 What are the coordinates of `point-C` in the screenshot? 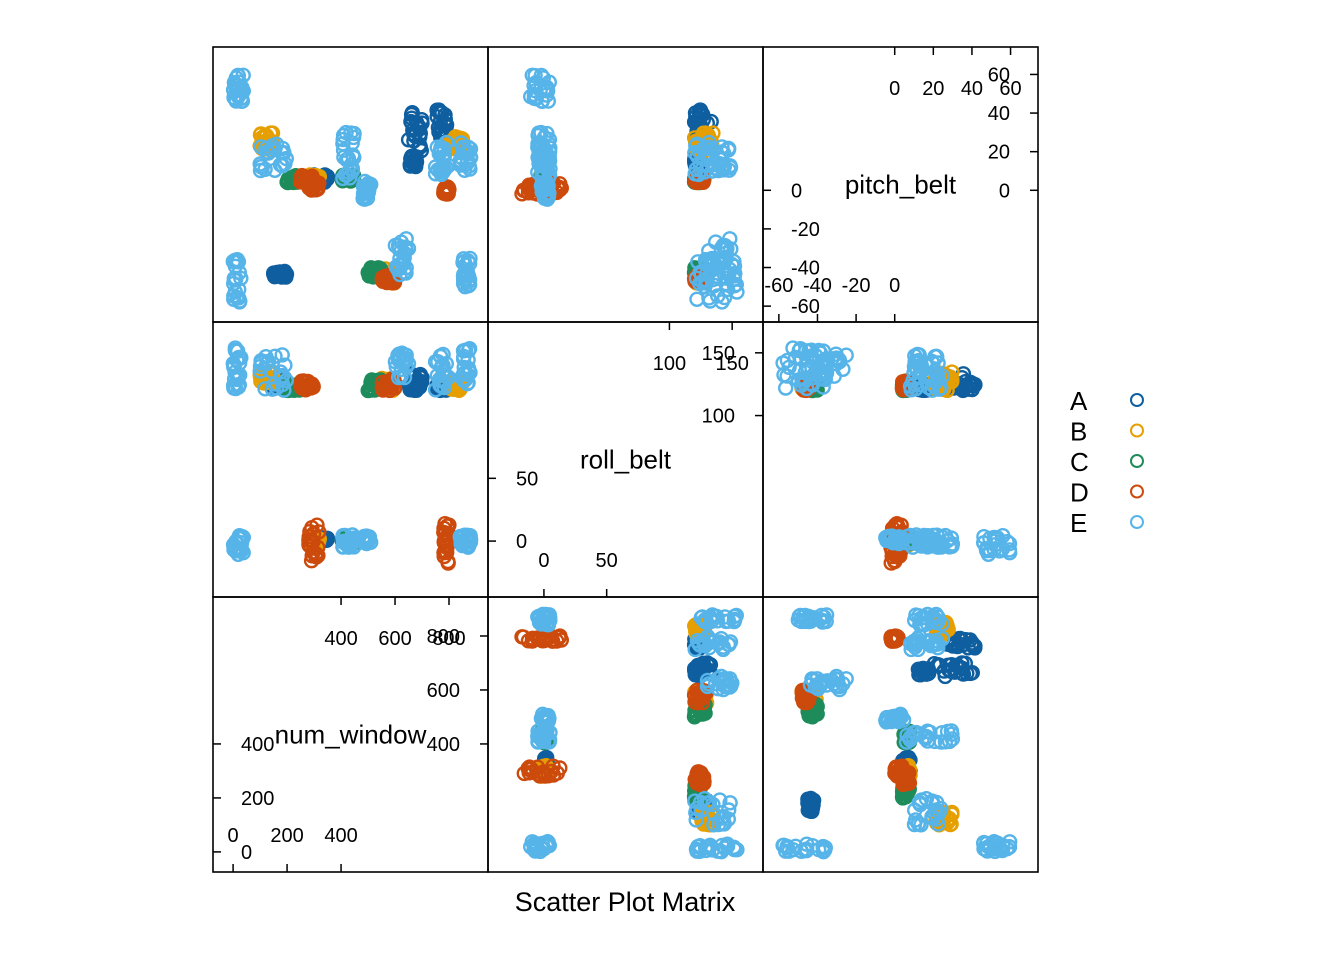 It's located at (370, 271).